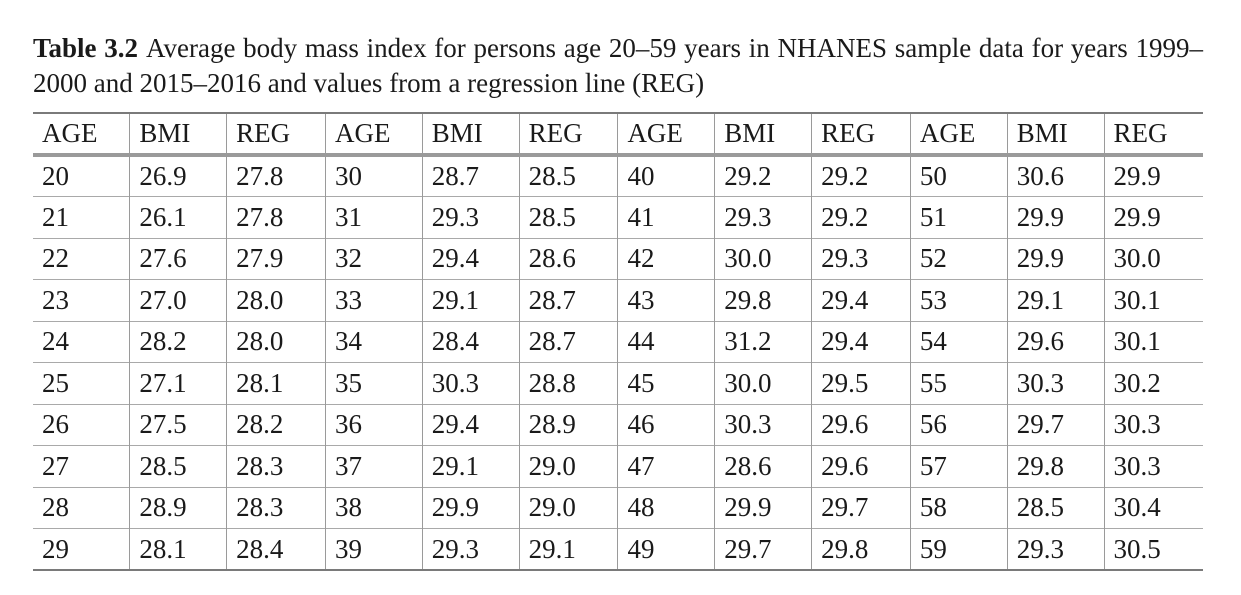 The image size is (1241, 595). I want to click on table-row: 24 28.2 28.0 34 28.4 28.7 44 31.2 29.4 54 29.6 30.1, so click(618, 342).